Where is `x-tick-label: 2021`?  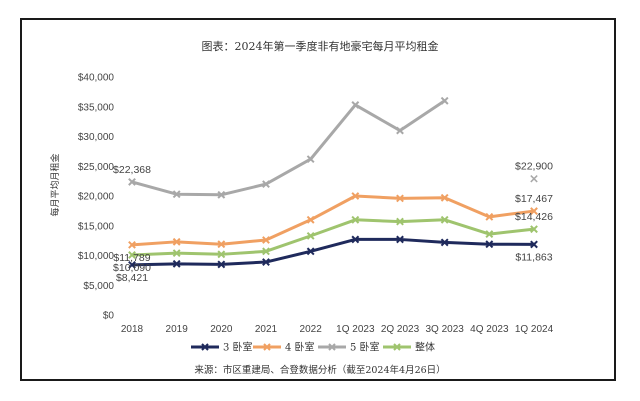
x-tick-label: 2021 is located at coordinates (266, 329).